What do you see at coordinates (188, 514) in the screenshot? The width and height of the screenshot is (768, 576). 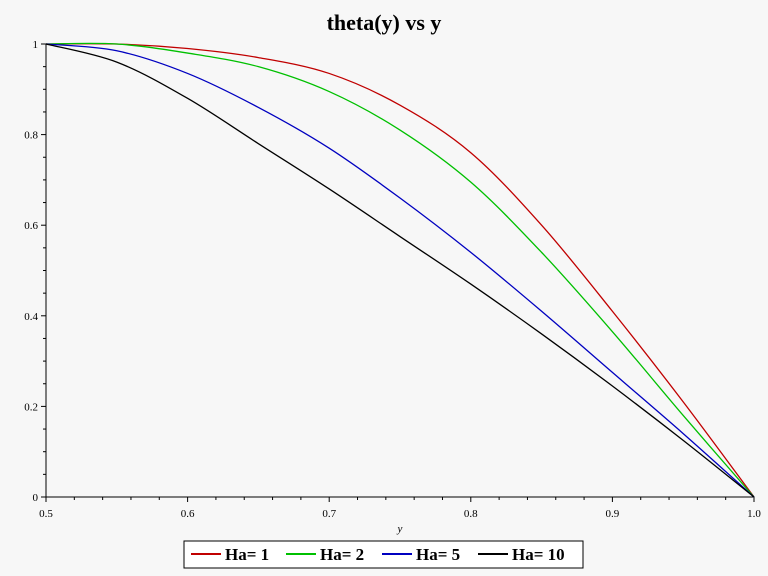 I see `x-tick-label: 0.6` at bounding box center [188, 514].